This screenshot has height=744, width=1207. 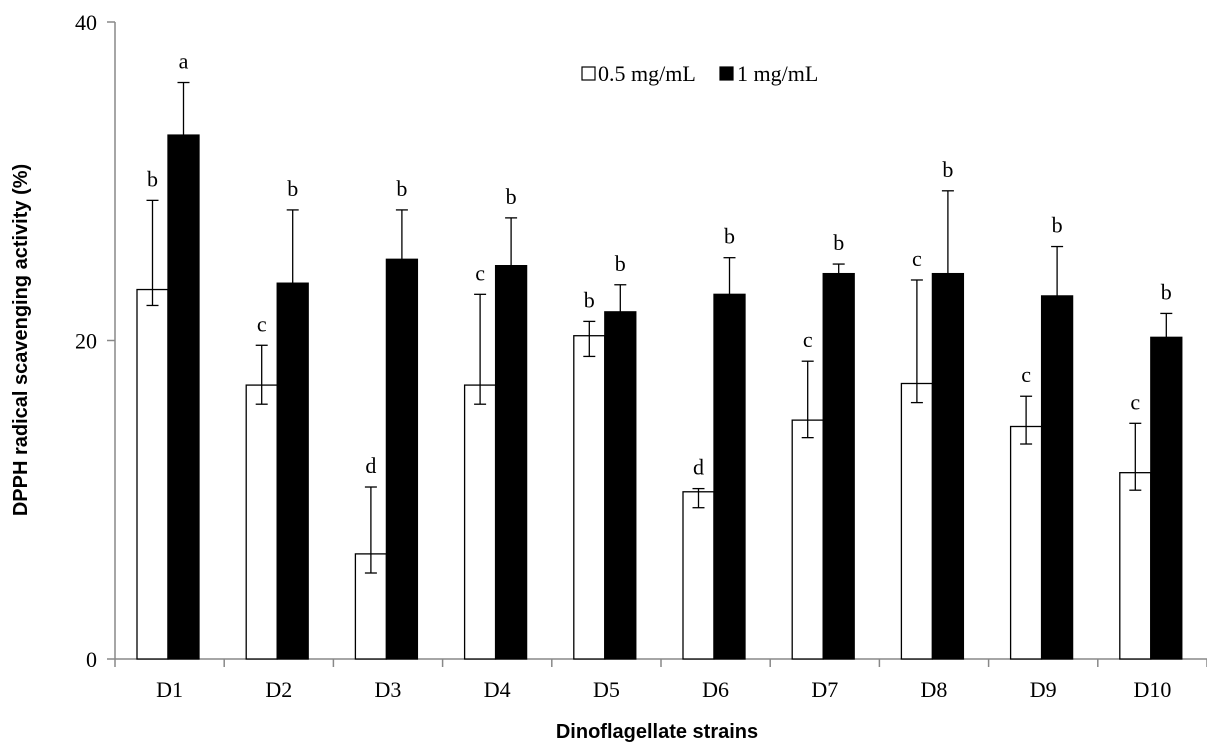 I want to click on bar-high-dose-d7, so click(x=838, y=466).